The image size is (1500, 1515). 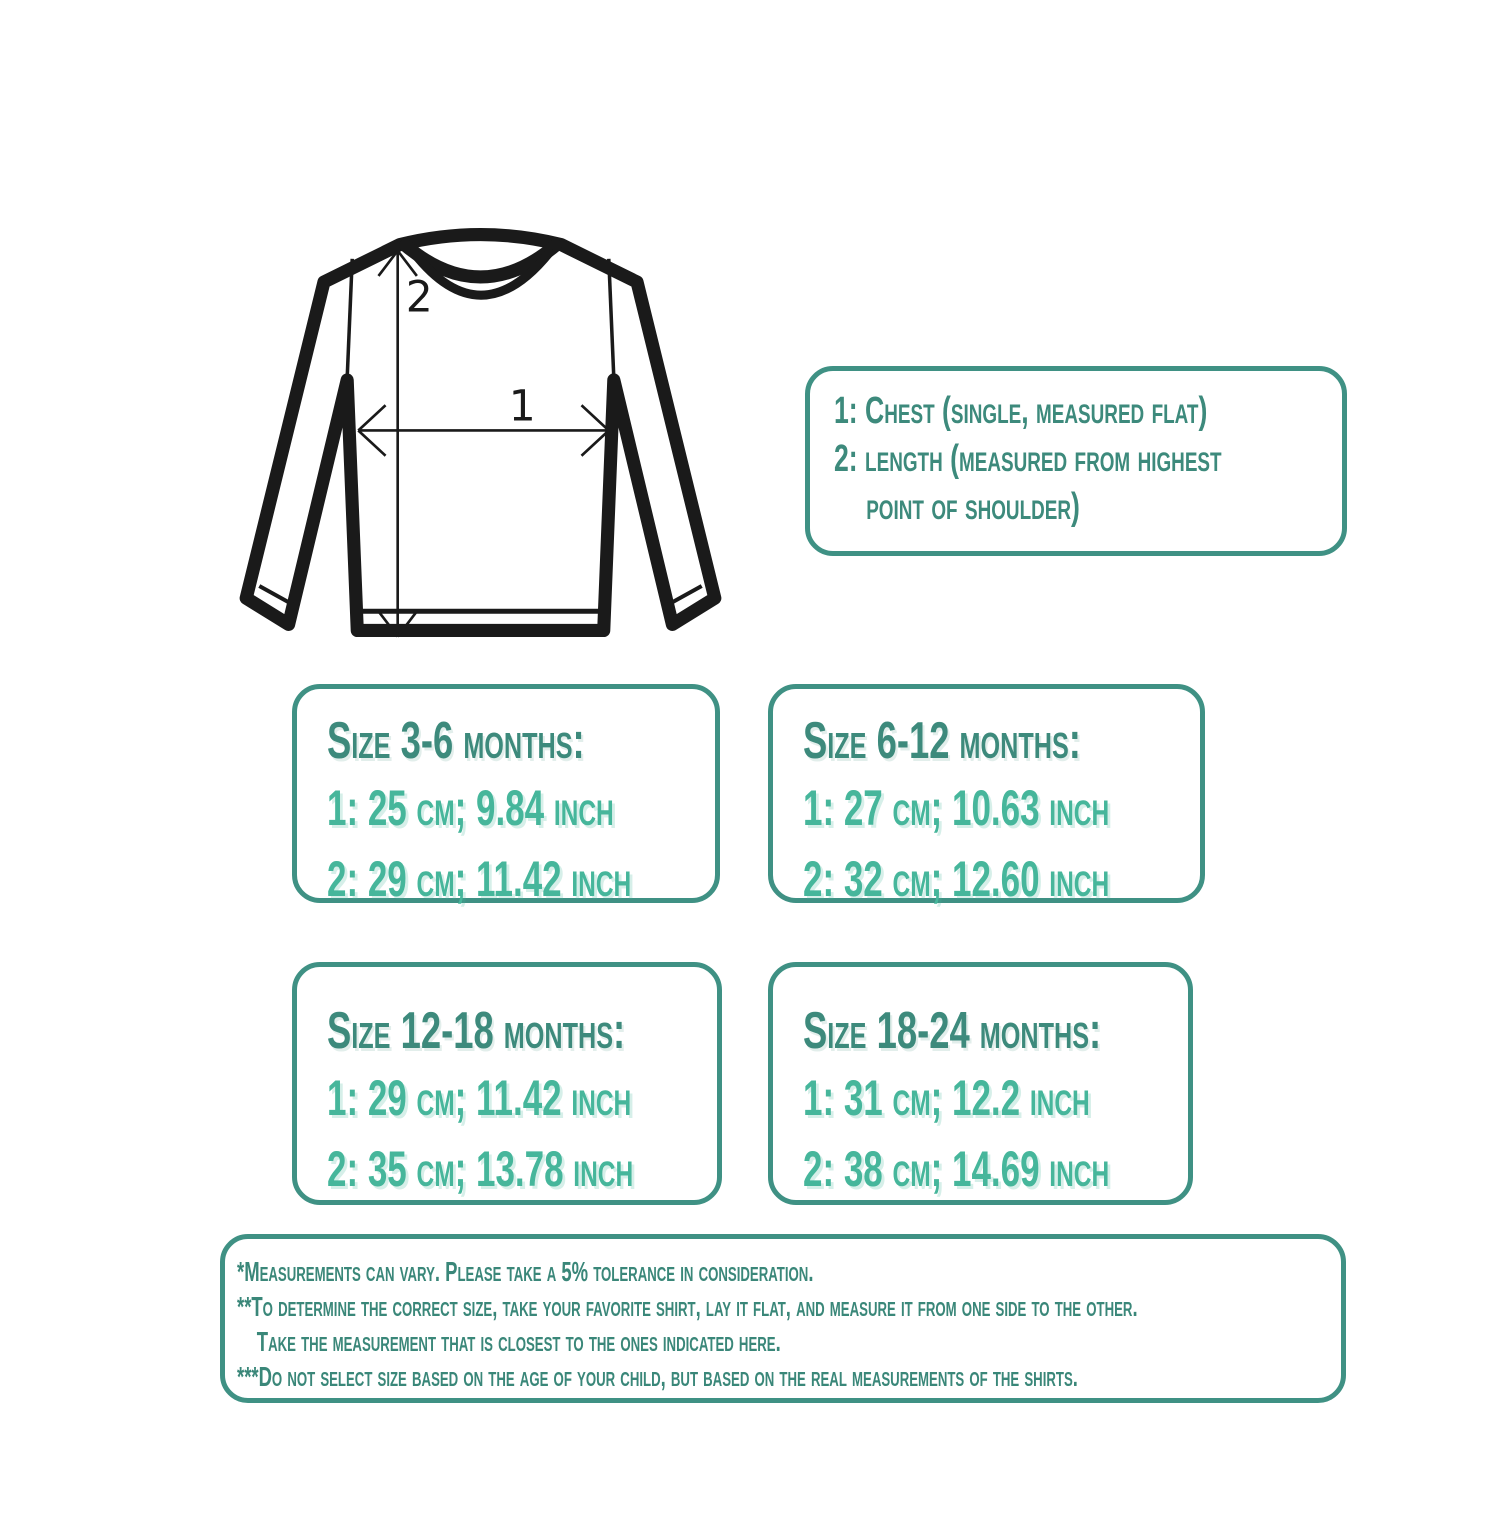 What do you see at coordinates (942, 741) in the screenshot?
I see `size-box-title: Size 6-12 months:` at bounding box center [942, 741].